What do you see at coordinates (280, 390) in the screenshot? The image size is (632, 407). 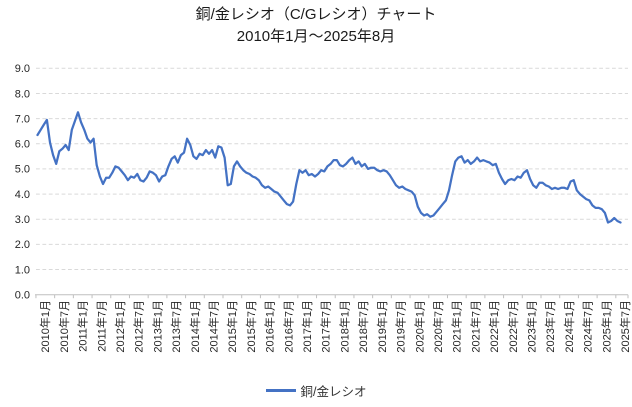 I see `legend-line-swatch` at bounding box center [280, 390].